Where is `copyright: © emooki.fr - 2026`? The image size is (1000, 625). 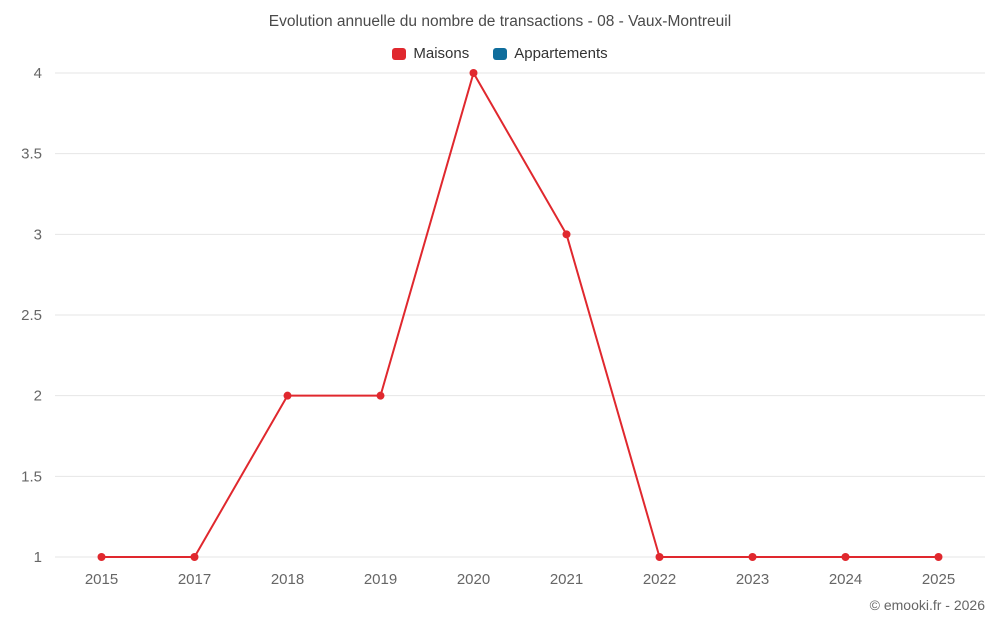 copyright: © emooki.fr - 2026 is located at coordinates (927, 605).